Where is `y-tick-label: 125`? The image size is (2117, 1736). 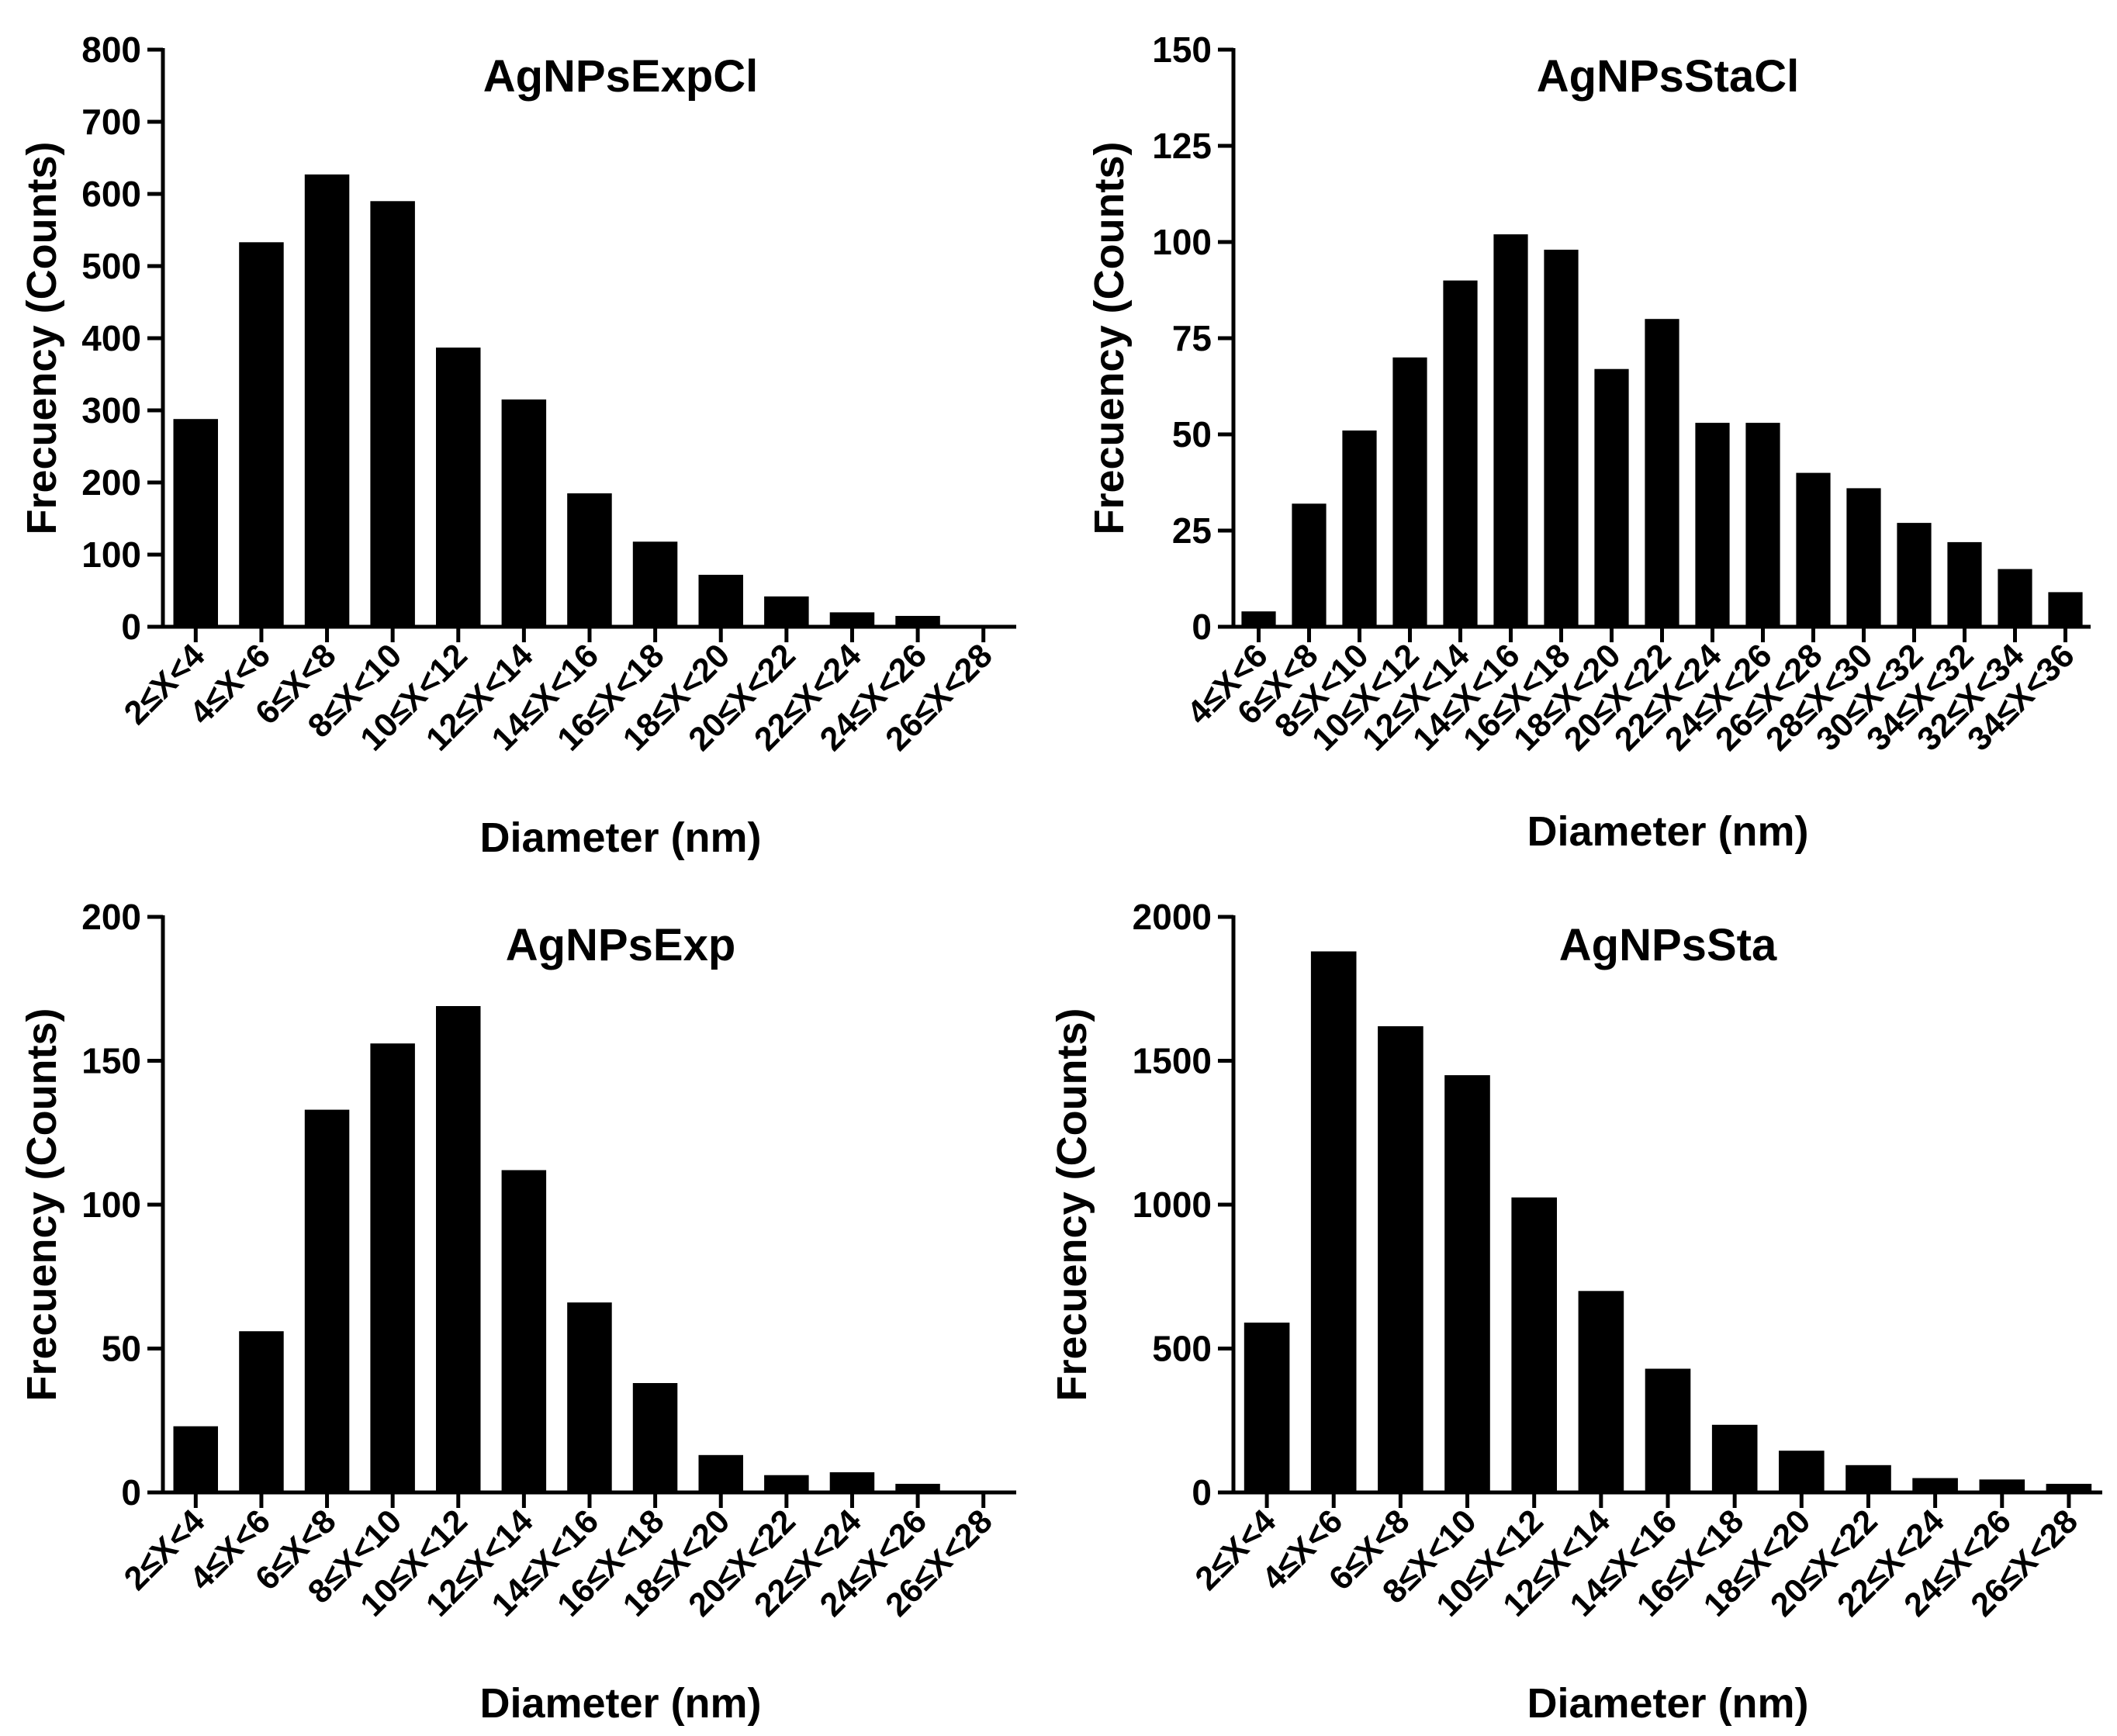
y-tick-label: 125 is located at coordinates (1182, 146).